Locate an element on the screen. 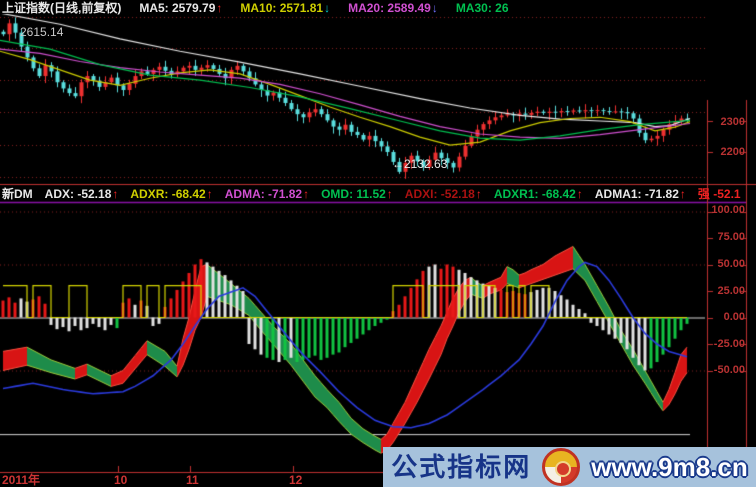  adx1-value: ADXI: -52.18↑ is located at coordinates (443, 194).